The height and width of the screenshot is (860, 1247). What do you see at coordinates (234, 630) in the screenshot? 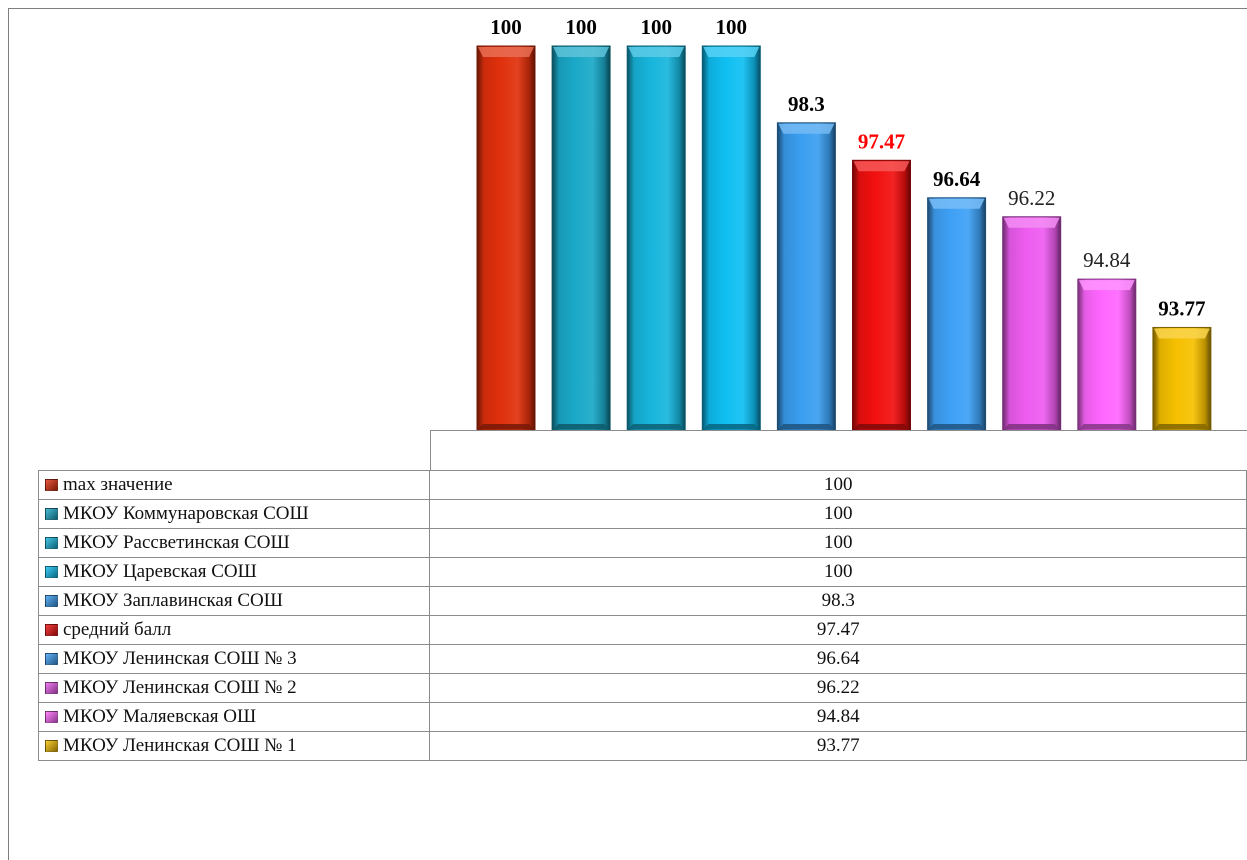
I see `series-name-cell: средний балл` at bounding box center [234, 630].